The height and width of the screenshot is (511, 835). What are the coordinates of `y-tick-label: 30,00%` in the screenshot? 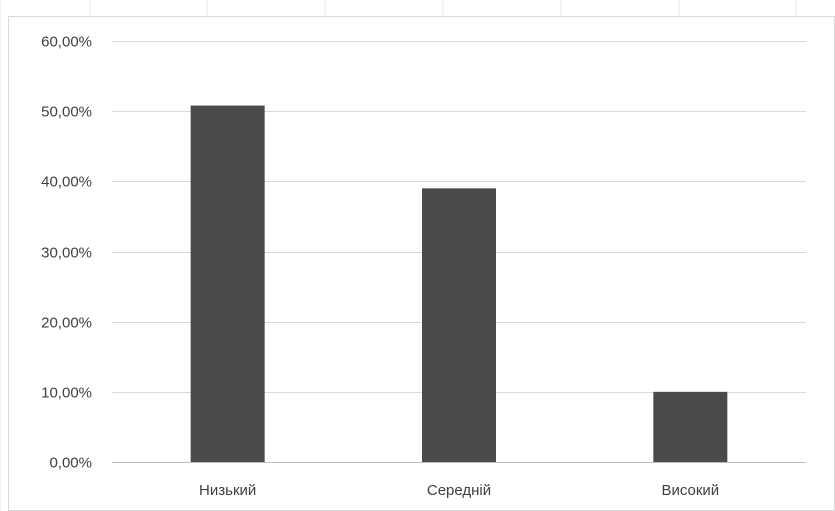 It's located at (66, 253).